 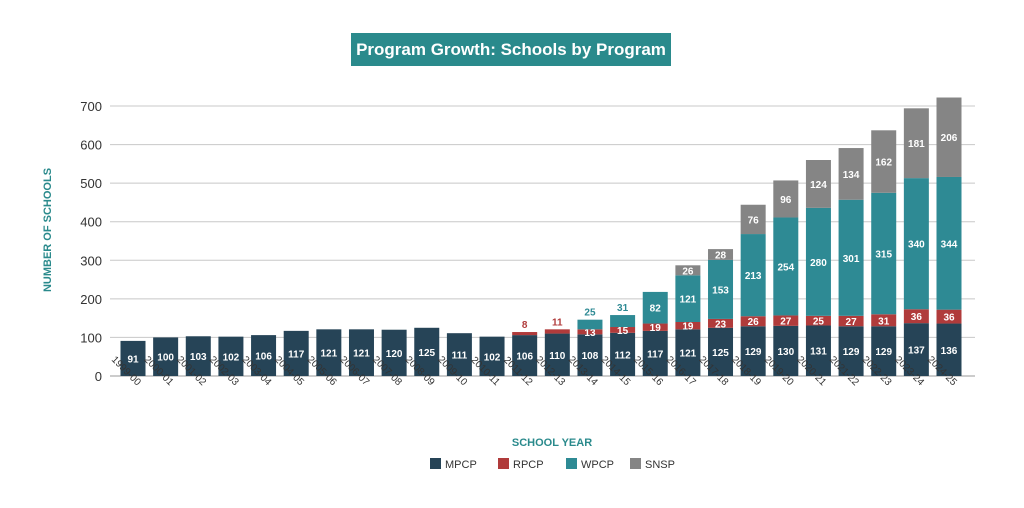 What do you see at coordinates (656, 309) in the screenshot?
I see `data-label: 82` at bounding box center [656, 309].